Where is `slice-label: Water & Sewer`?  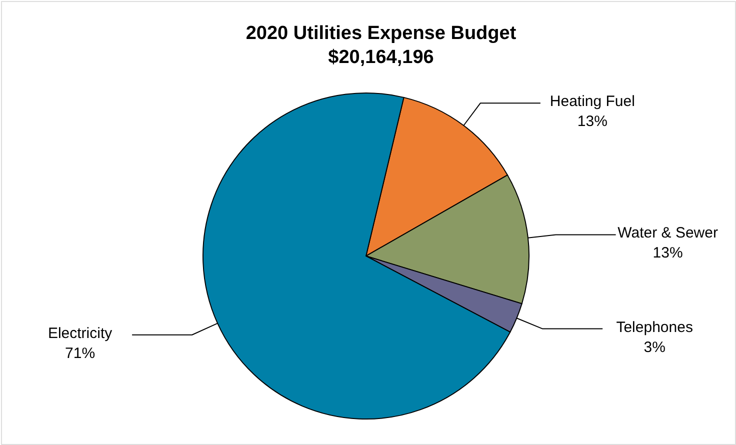
slice-label: Water & Sewer is located at coordinates (668, 233).